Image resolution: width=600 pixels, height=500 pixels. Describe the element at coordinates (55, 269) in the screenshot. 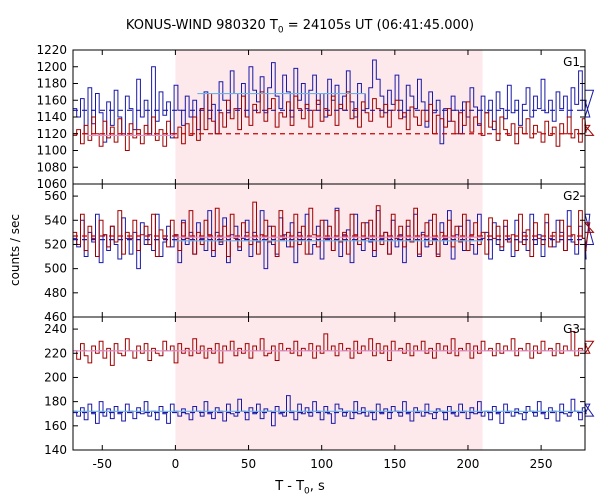

I see `y-tick-label: 500` at that location.